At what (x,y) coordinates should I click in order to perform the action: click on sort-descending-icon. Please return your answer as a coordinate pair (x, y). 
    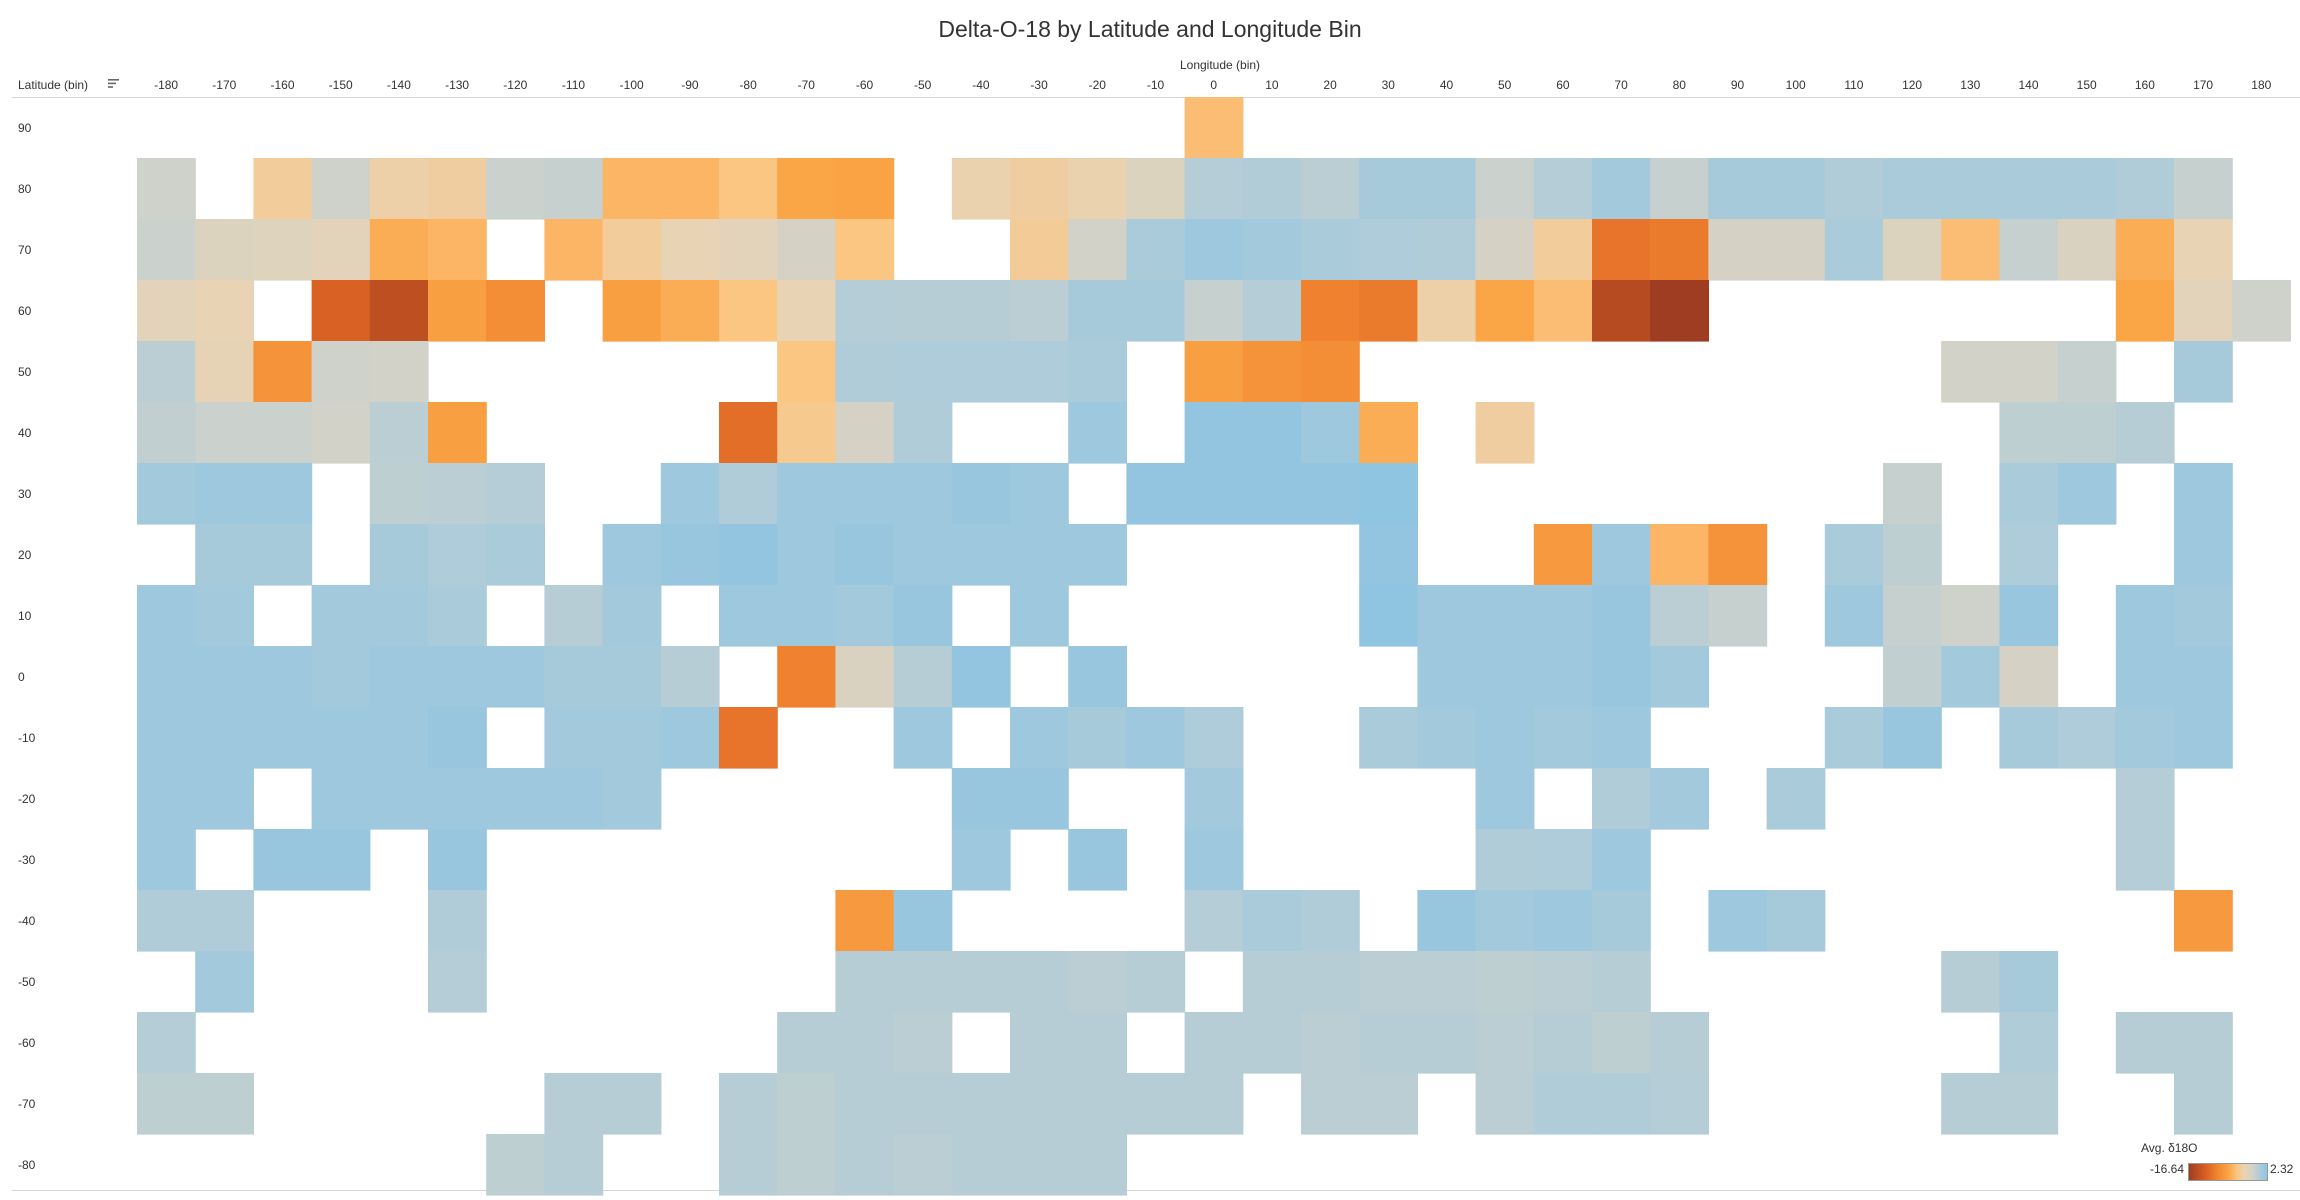
    Looking at the image, I should click on (114, 85).